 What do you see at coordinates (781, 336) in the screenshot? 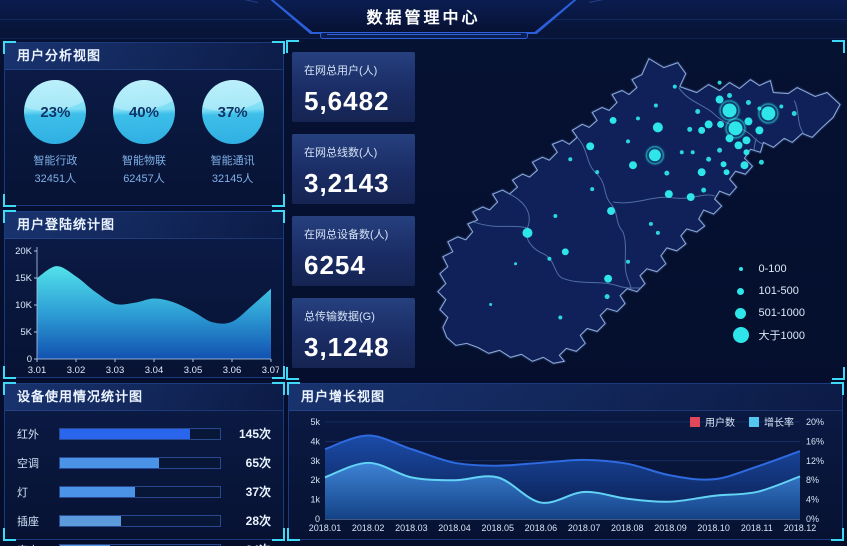
I see `map-legend-label: 大于1000` at bounding box center [781, 336].